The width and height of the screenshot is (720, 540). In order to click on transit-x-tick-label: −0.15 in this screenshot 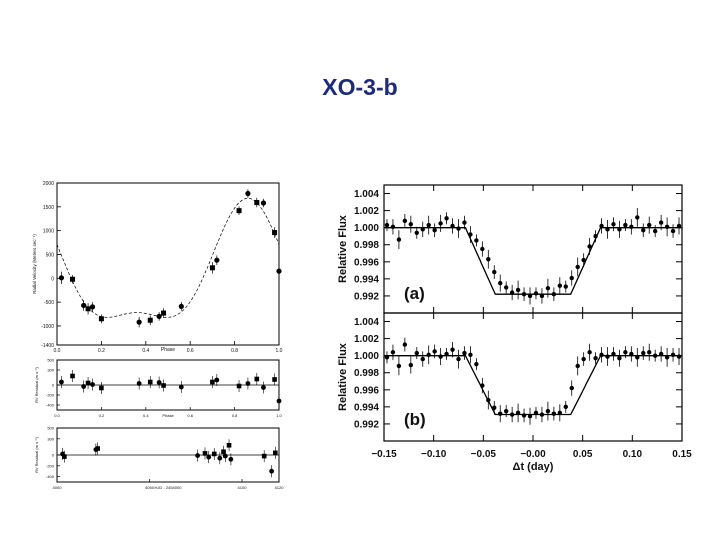, I will do `click(384, 454)`.